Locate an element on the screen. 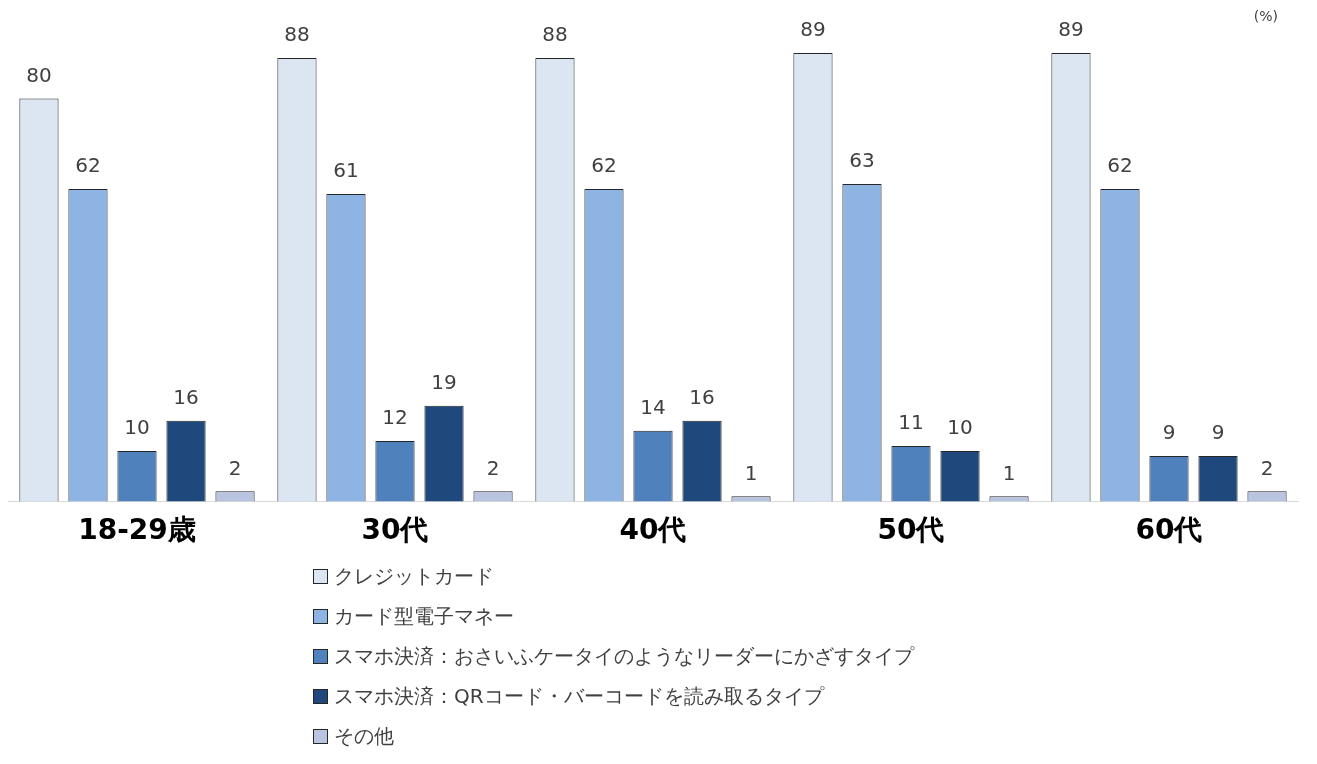 Image resolution: width=1317 pixels, height=764 pixels. data-label: 61 is located at coordinates (346, 170).